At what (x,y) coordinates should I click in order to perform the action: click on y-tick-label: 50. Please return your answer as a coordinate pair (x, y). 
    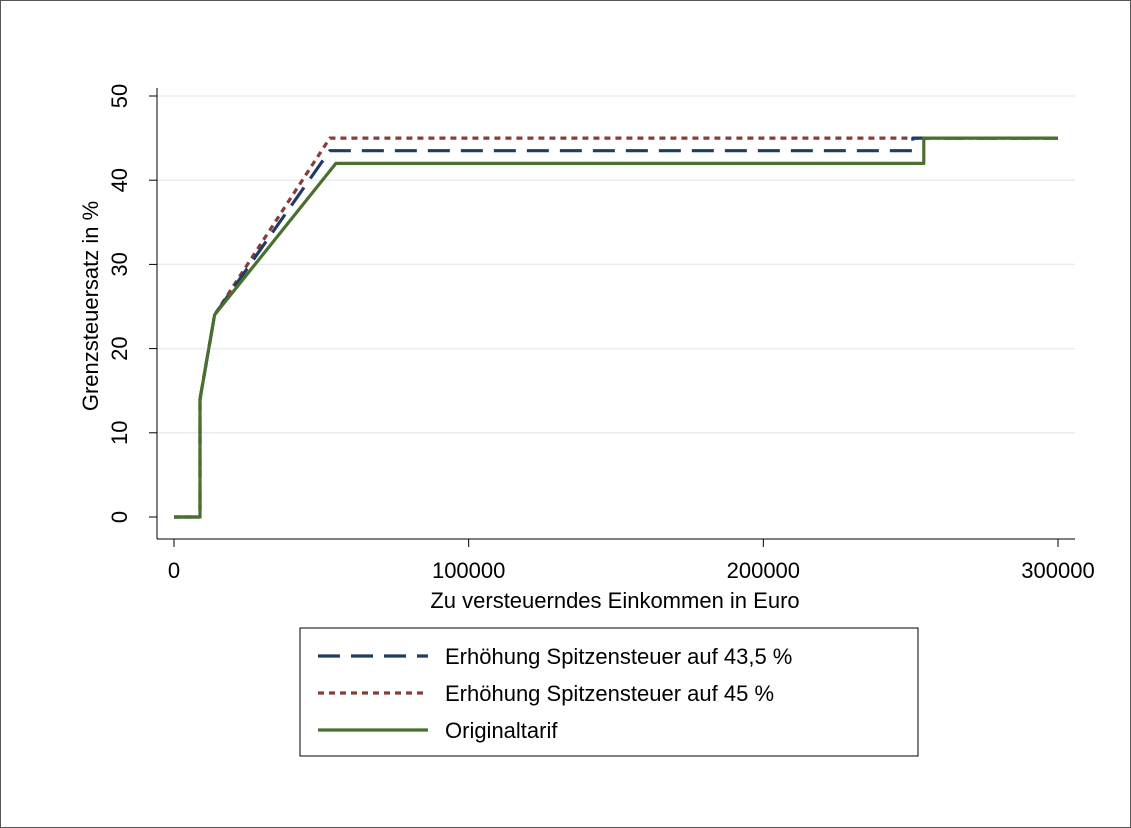
    Looking at the image, I should click on (119, 96).